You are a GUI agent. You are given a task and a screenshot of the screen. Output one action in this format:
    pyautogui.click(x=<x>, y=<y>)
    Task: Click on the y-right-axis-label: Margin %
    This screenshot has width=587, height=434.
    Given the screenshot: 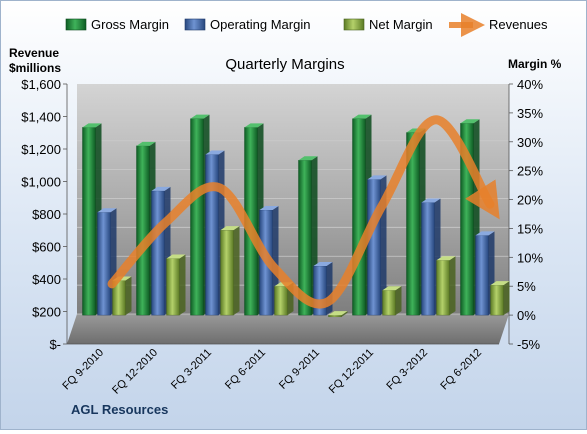 What is the action you would take?
    pyautogui.click(x=535, y=64)
    